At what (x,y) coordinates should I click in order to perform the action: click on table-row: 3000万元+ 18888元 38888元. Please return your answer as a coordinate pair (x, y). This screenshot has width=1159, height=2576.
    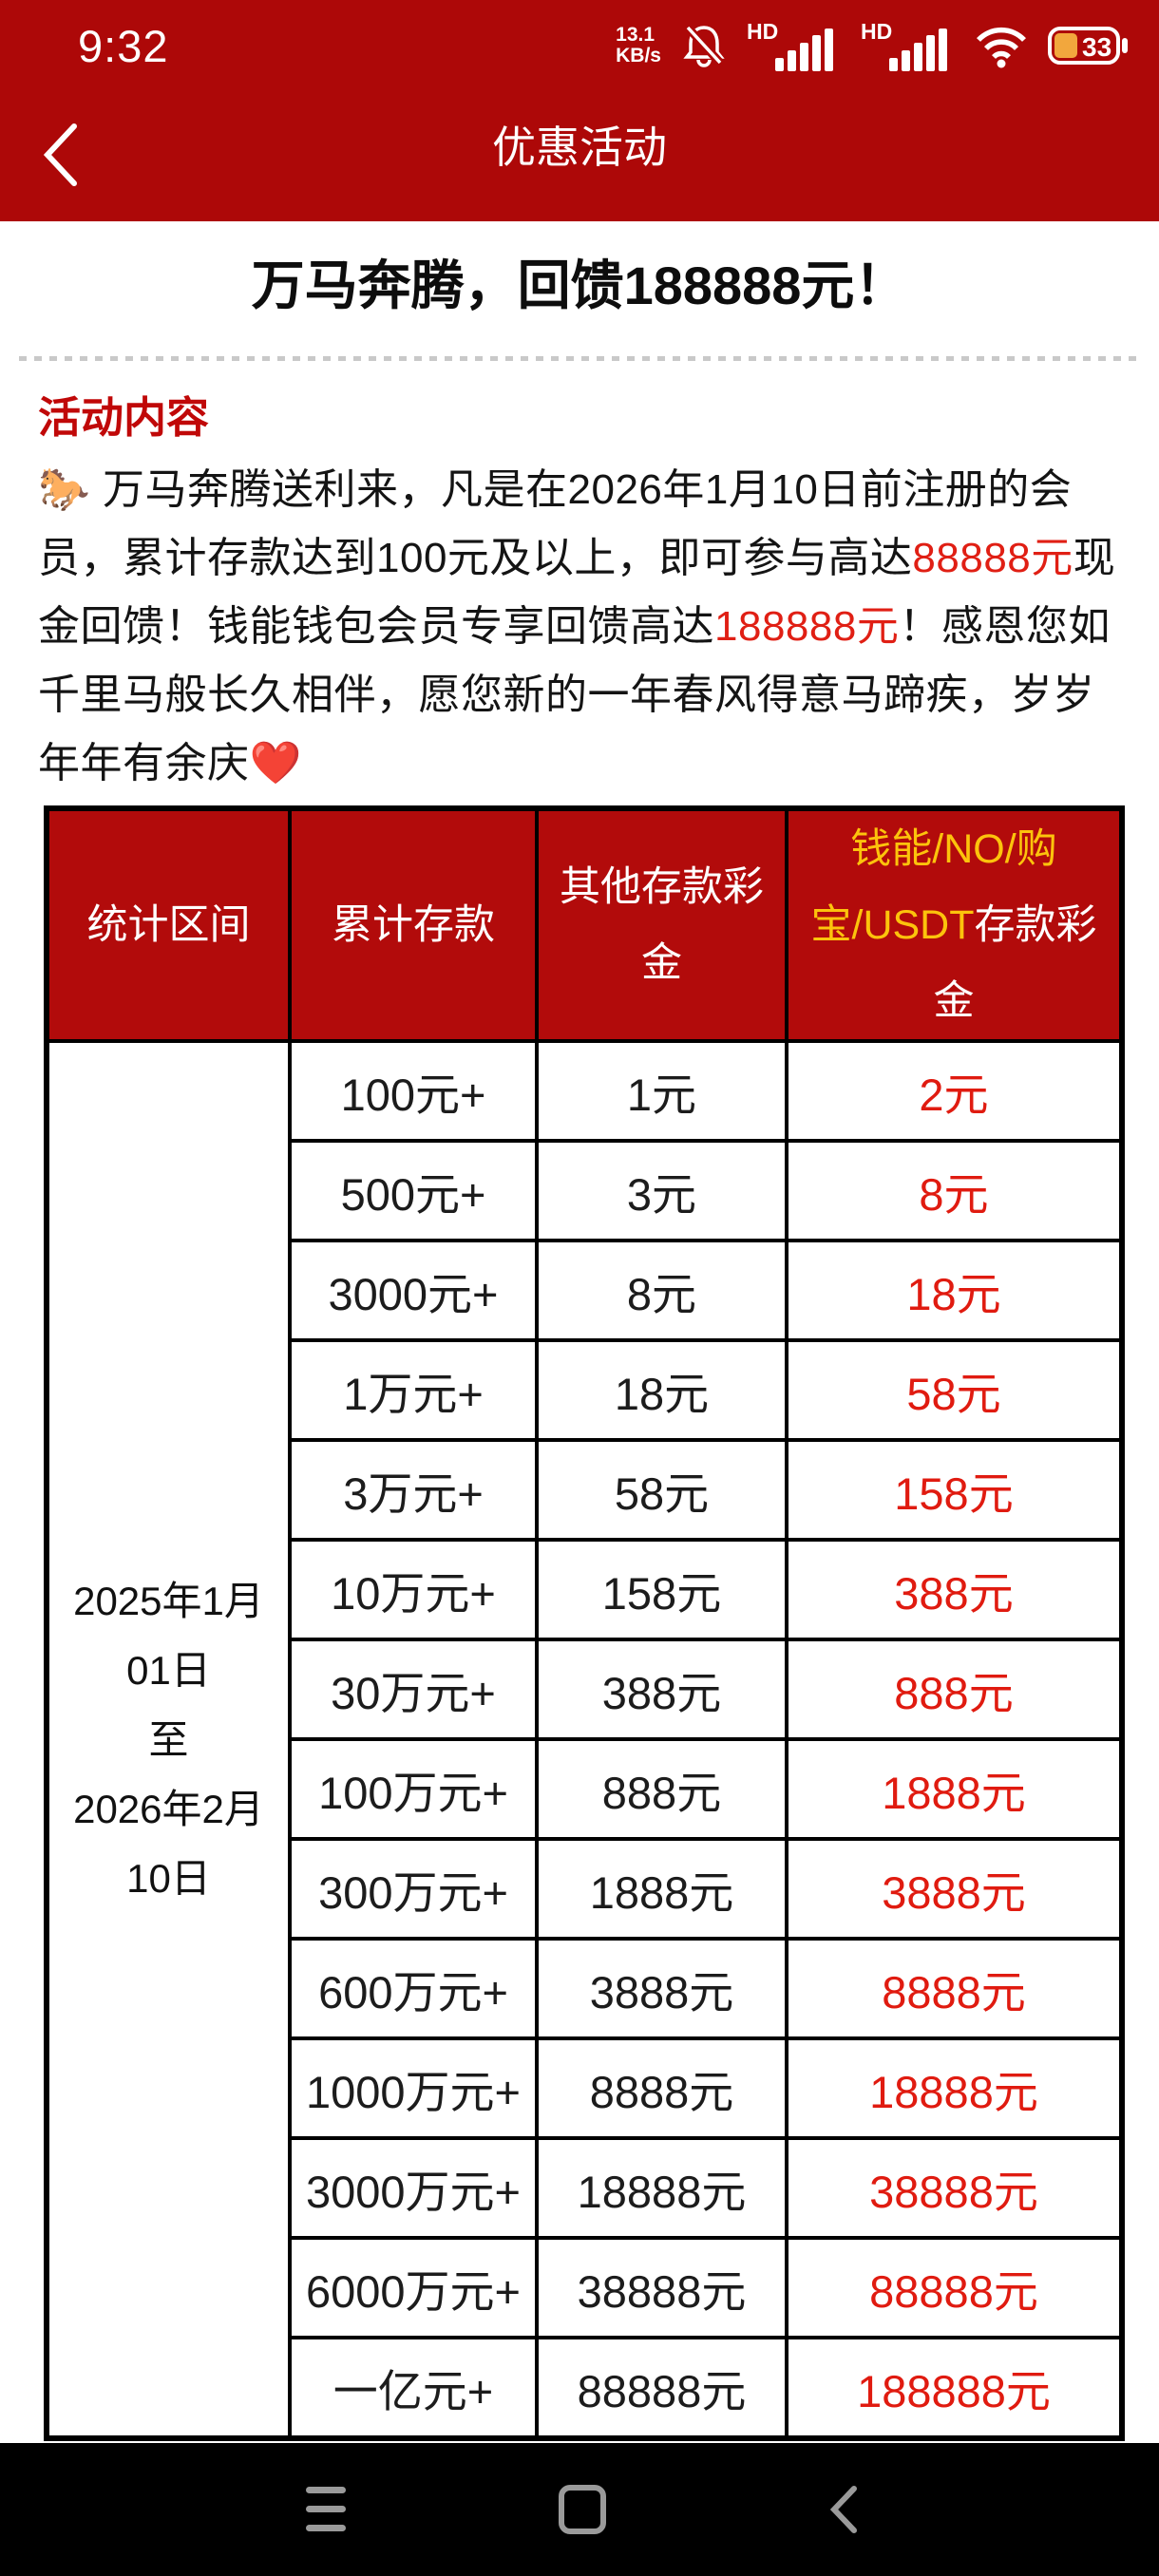
    Looking at the image, I should click on (585, 2188).